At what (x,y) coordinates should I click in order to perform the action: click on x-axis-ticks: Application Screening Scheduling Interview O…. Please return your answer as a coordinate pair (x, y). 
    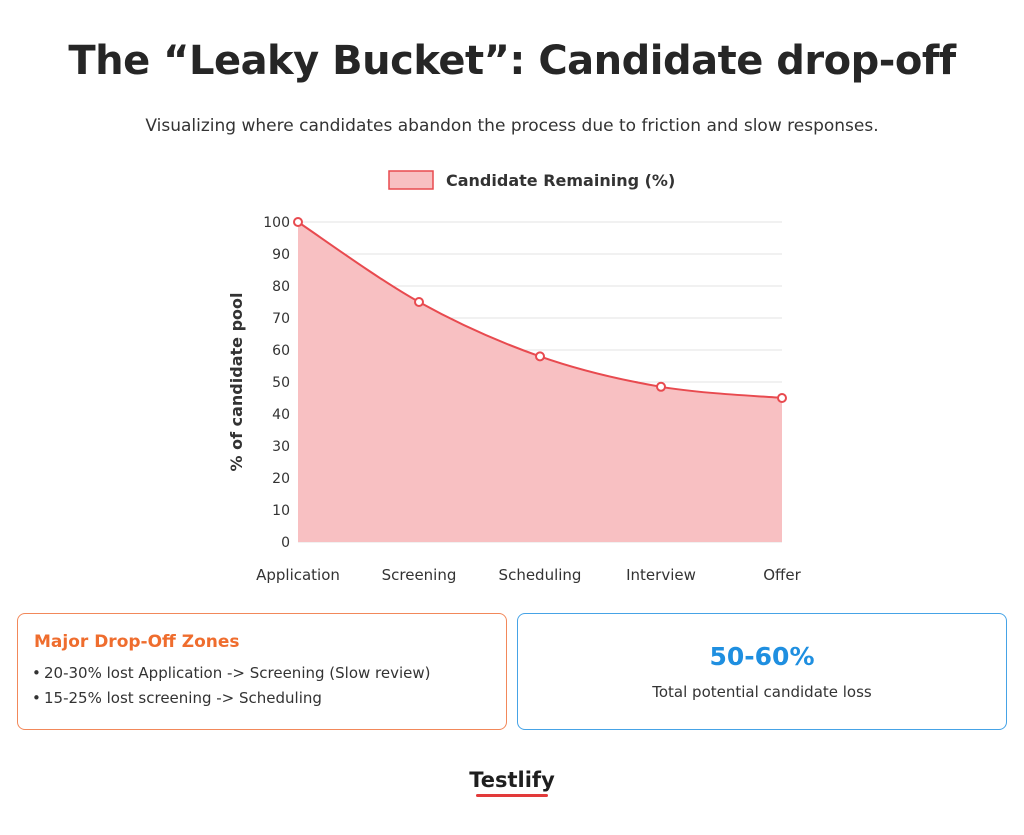
    Looking at the image, I should click on (529, 575).